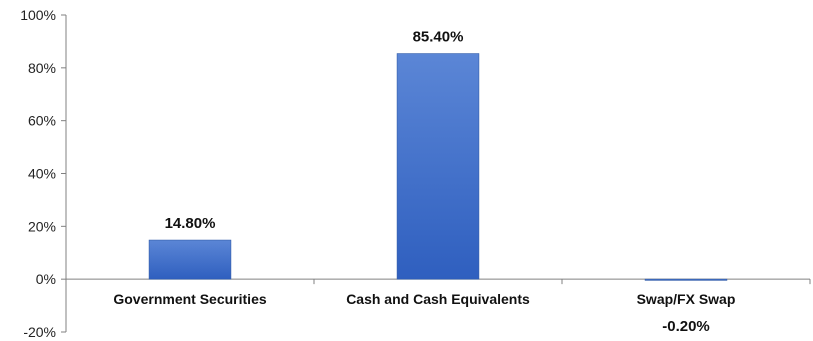 Image resolution: width=813 pixels, height=341 pixels. I want to click on category-label: Government Securities, so click(189, 299).